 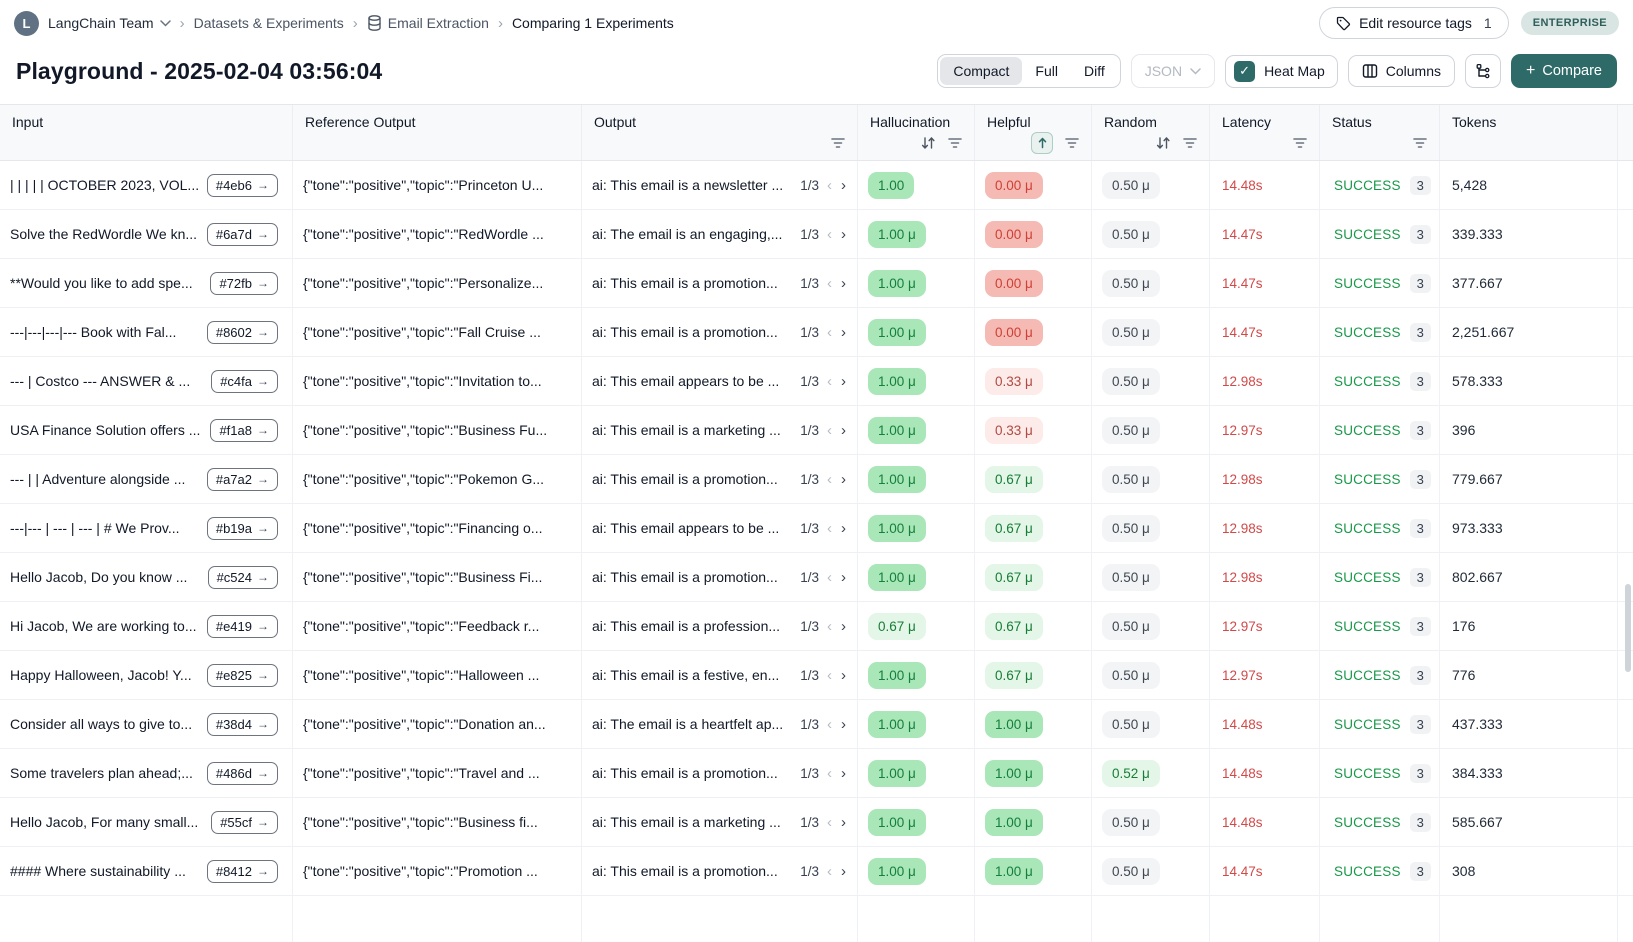 What do you see at coordinates (1046, 71) in the screenshot?
I see `view-mode-full: Full` at bounding box center [1046, 71].